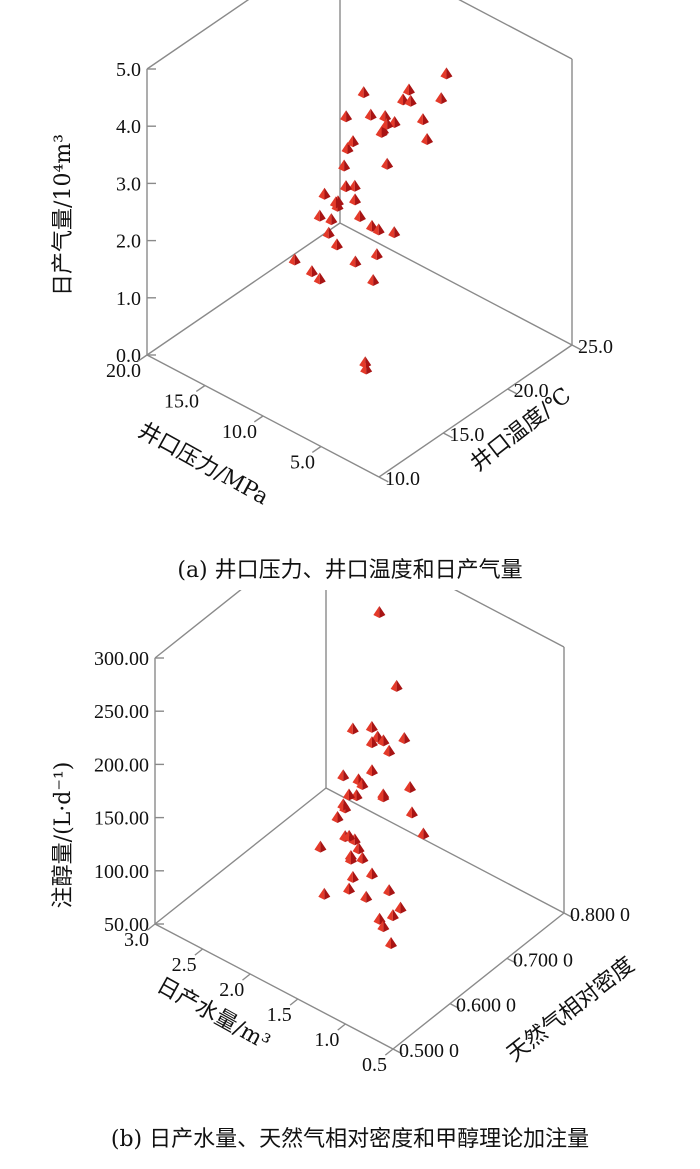  What do you see at coordinates (128, 184) in the screenshot?
I see `z-tick-label: 3.0` at bounding box center [128, 184].